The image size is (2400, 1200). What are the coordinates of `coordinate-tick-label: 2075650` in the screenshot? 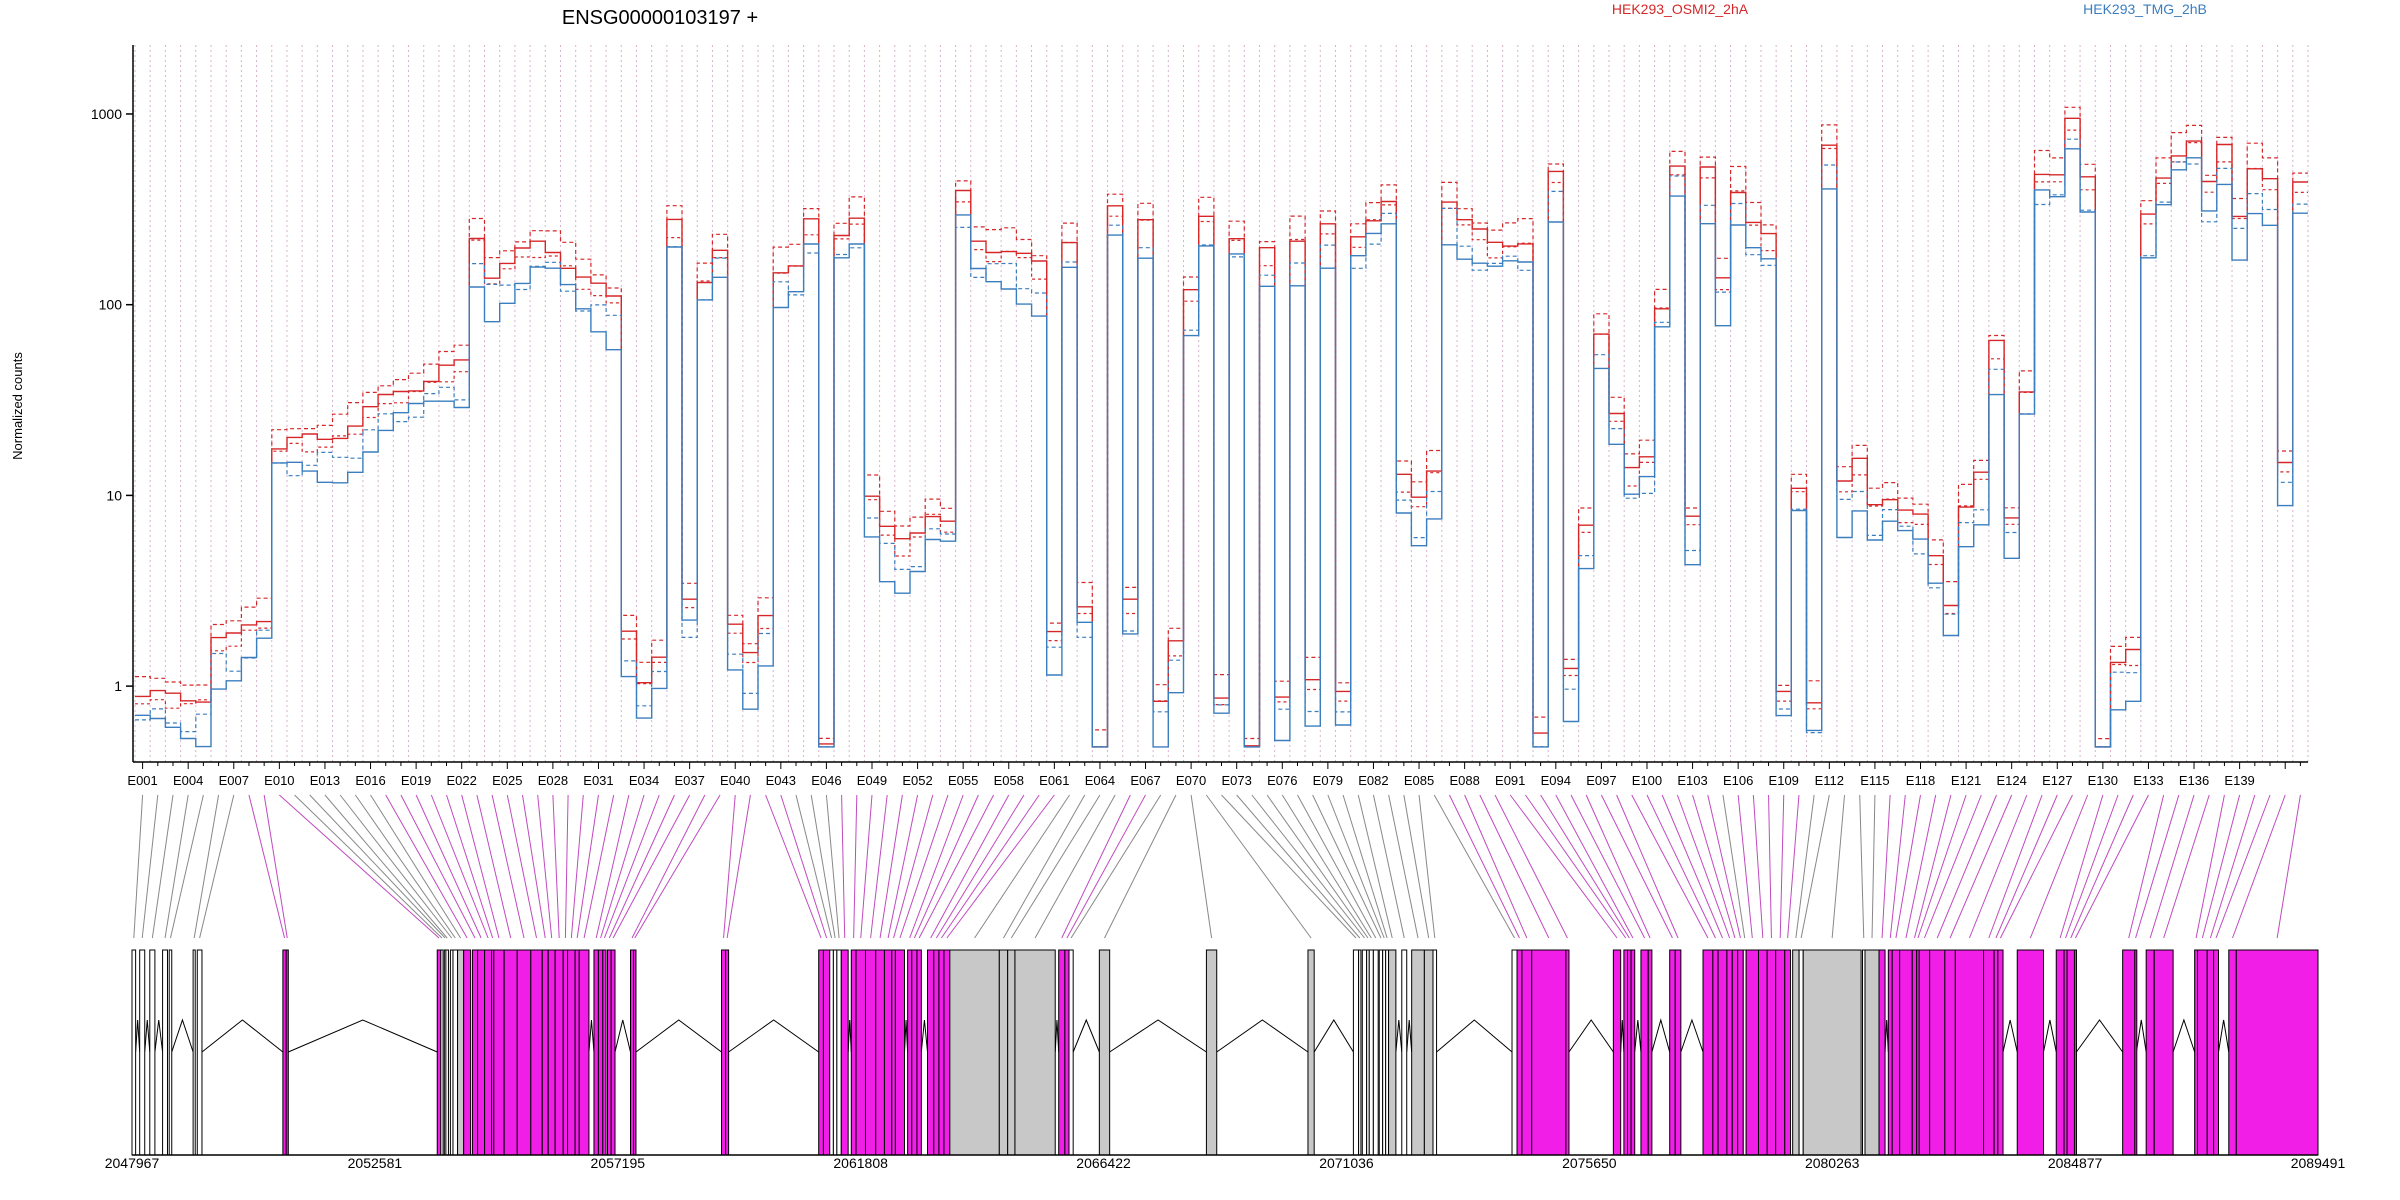 It's located at (1589, 1163).